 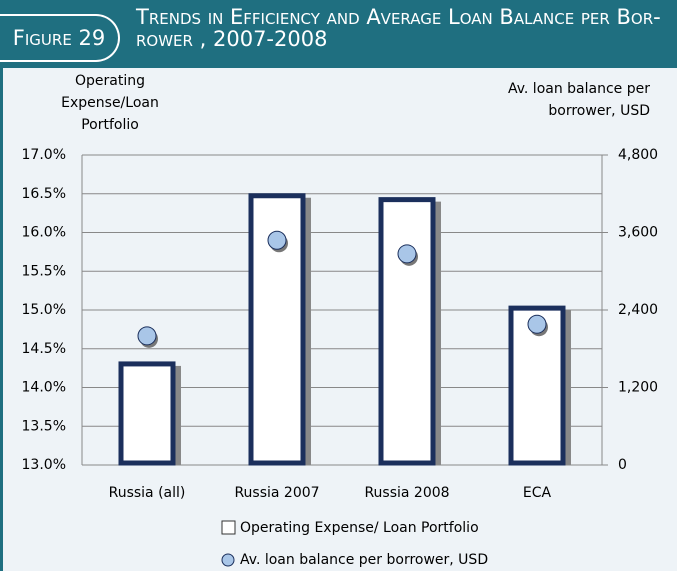 I want to click on y-tick-label: 13.0%, so click(x=44, y=465).